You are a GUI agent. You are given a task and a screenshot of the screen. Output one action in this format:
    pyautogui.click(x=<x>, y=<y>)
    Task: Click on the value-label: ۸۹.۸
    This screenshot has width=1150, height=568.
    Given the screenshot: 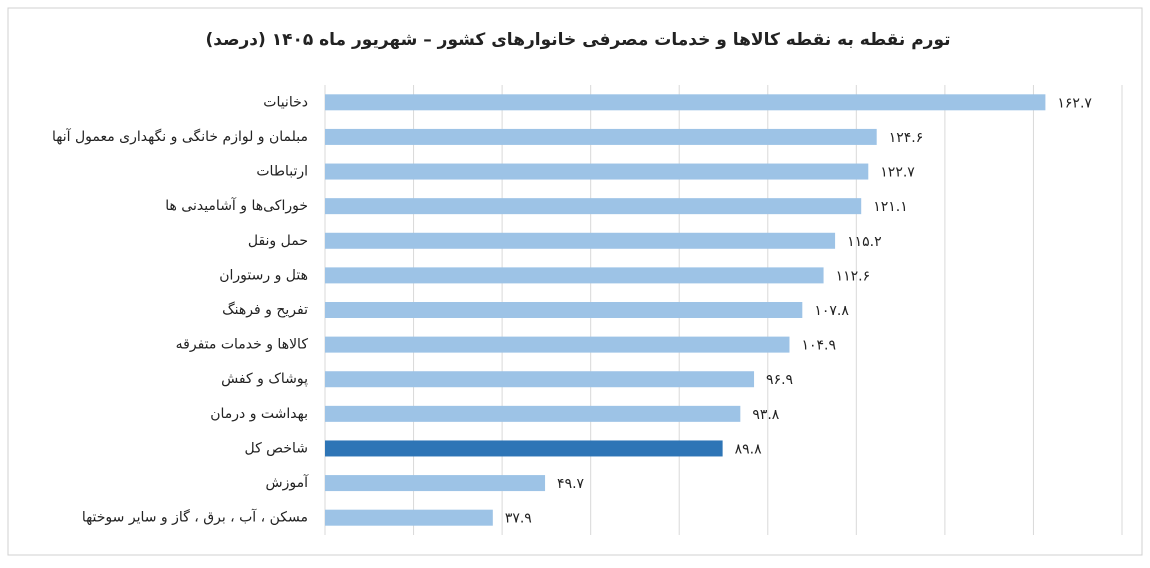 What is the action you would take?
    pyautogui.click(x=748, y=449)
    